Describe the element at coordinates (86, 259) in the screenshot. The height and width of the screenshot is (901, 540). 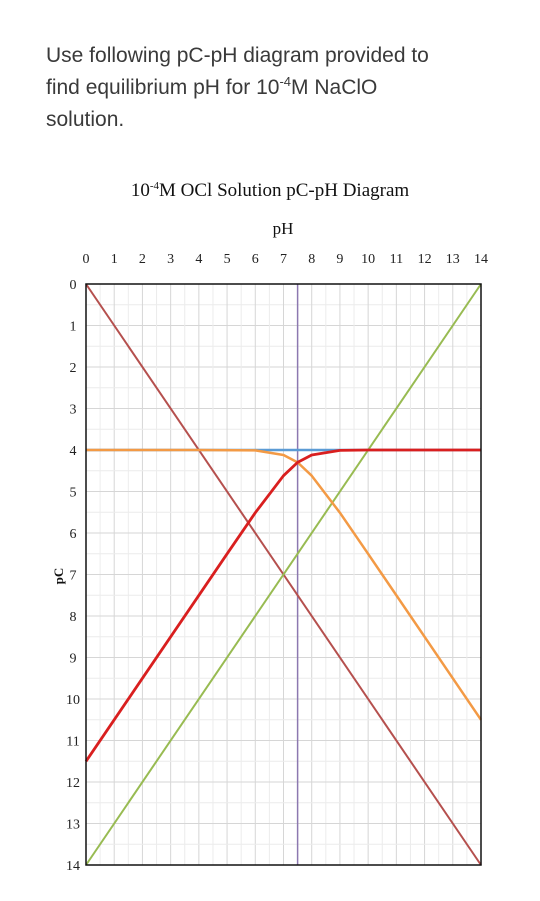
I see `x-tick-label: 0` at that location.